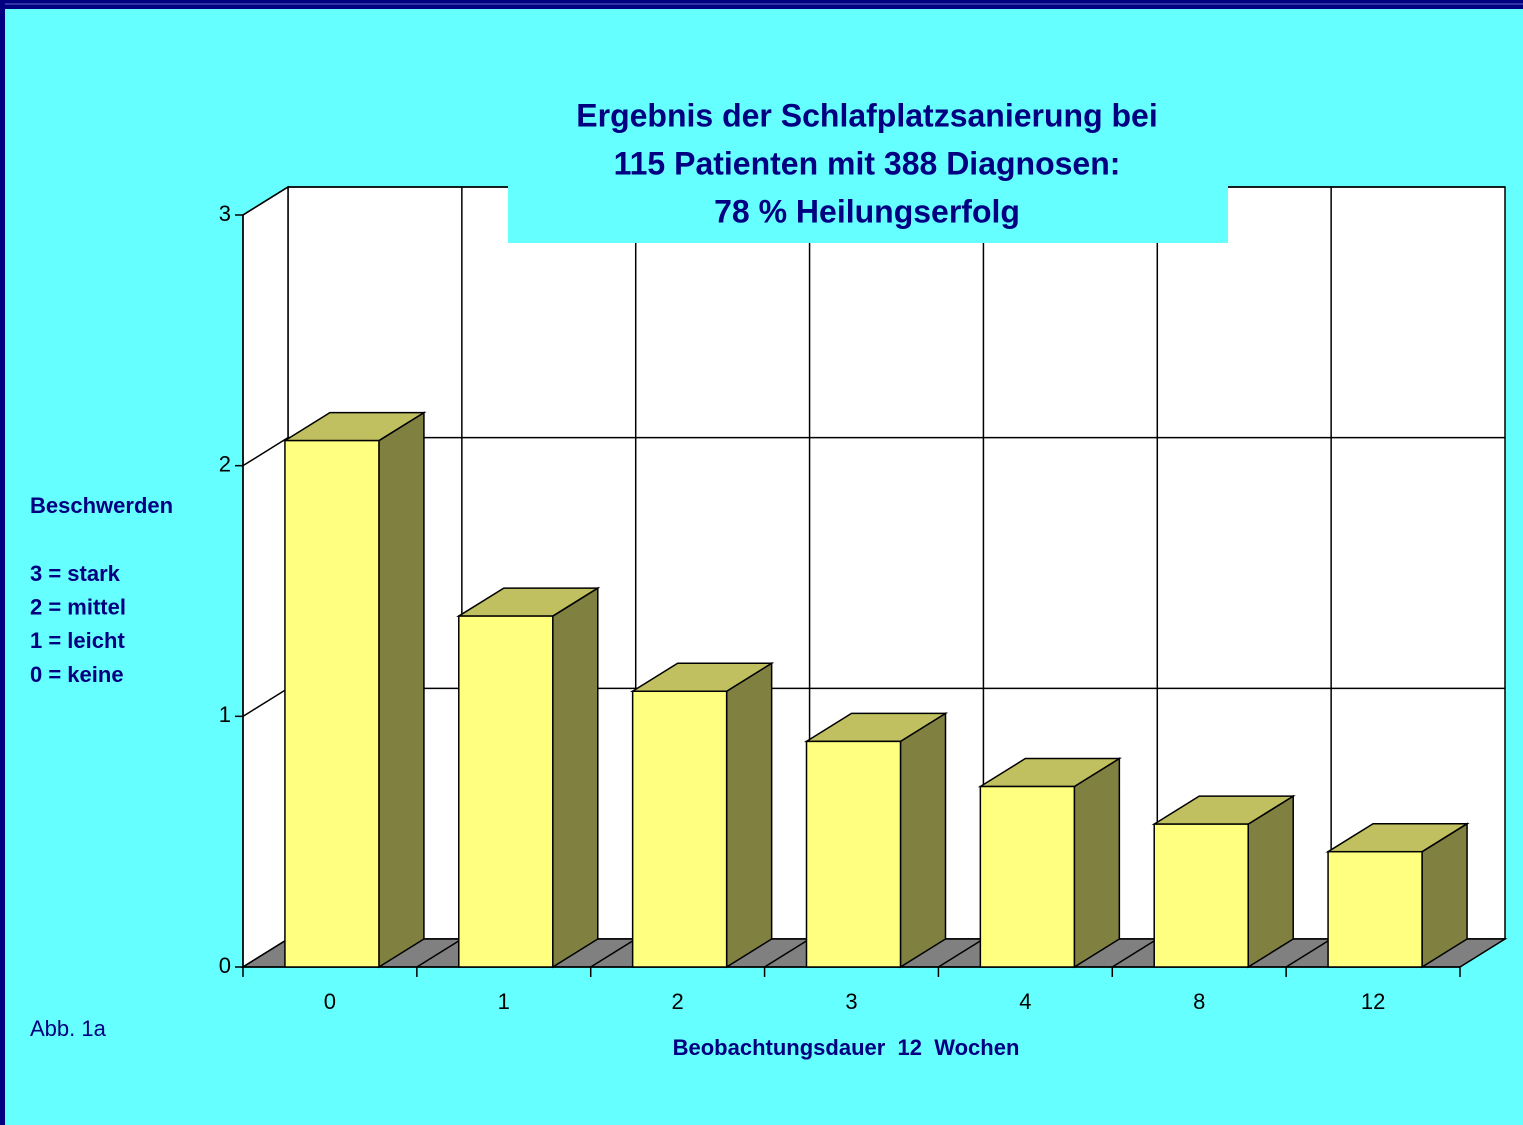 The width and height of the screenshot is (1523, 1125). I want to click on scale-note: 2 = mittel, so click(78, 607).